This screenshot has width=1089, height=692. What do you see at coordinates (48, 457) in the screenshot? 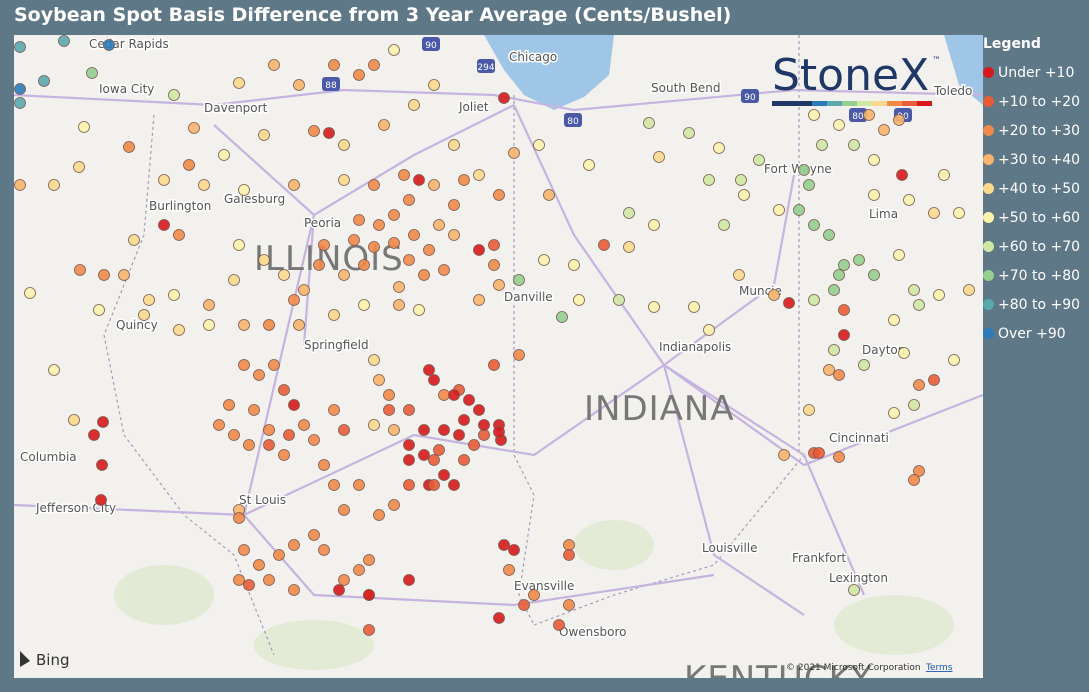
I see `city-label: Columbia` at bounding box center [48, 457].